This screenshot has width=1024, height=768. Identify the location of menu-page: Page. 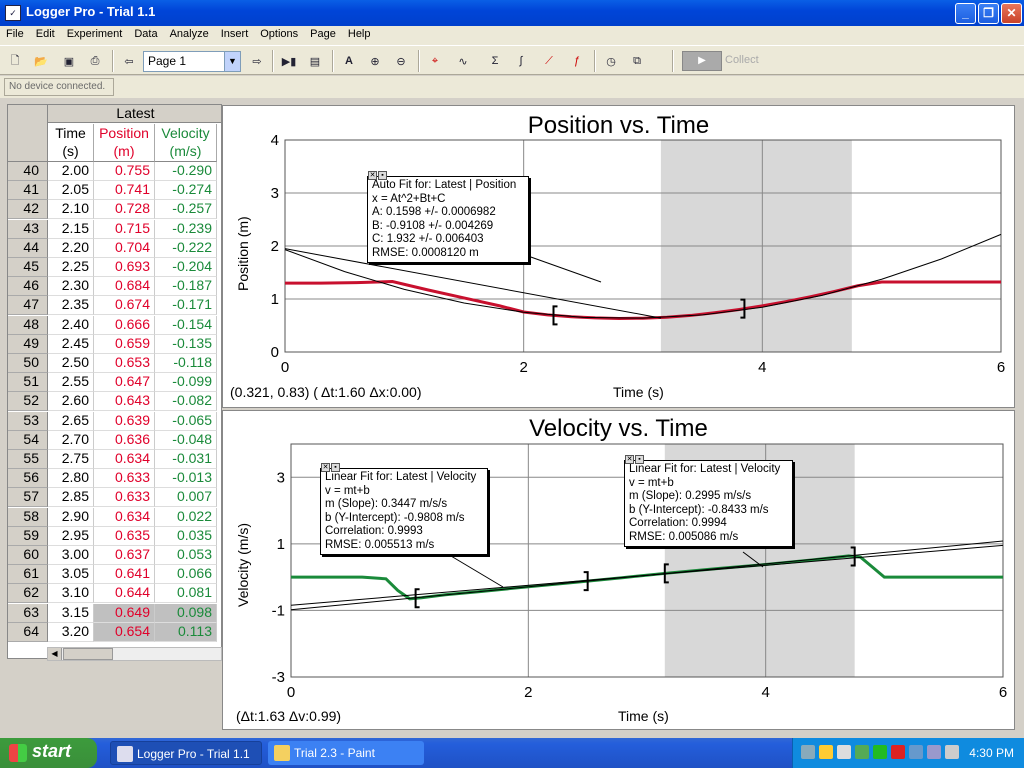
(323, 34).